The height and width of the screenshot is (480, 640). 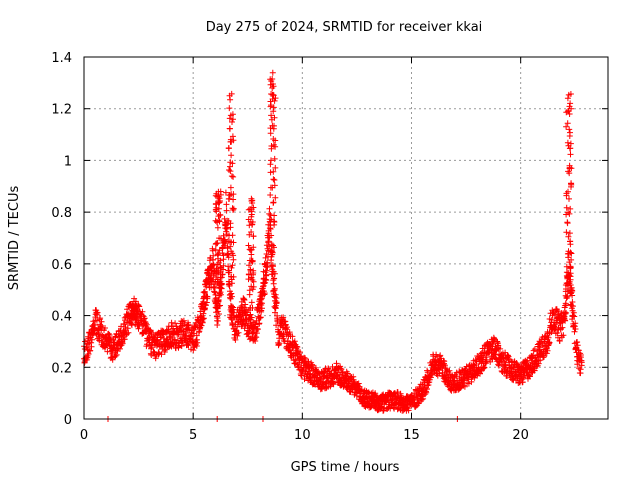 I want to click on y-tick-label: 1.4, so click(x=61, y=58).